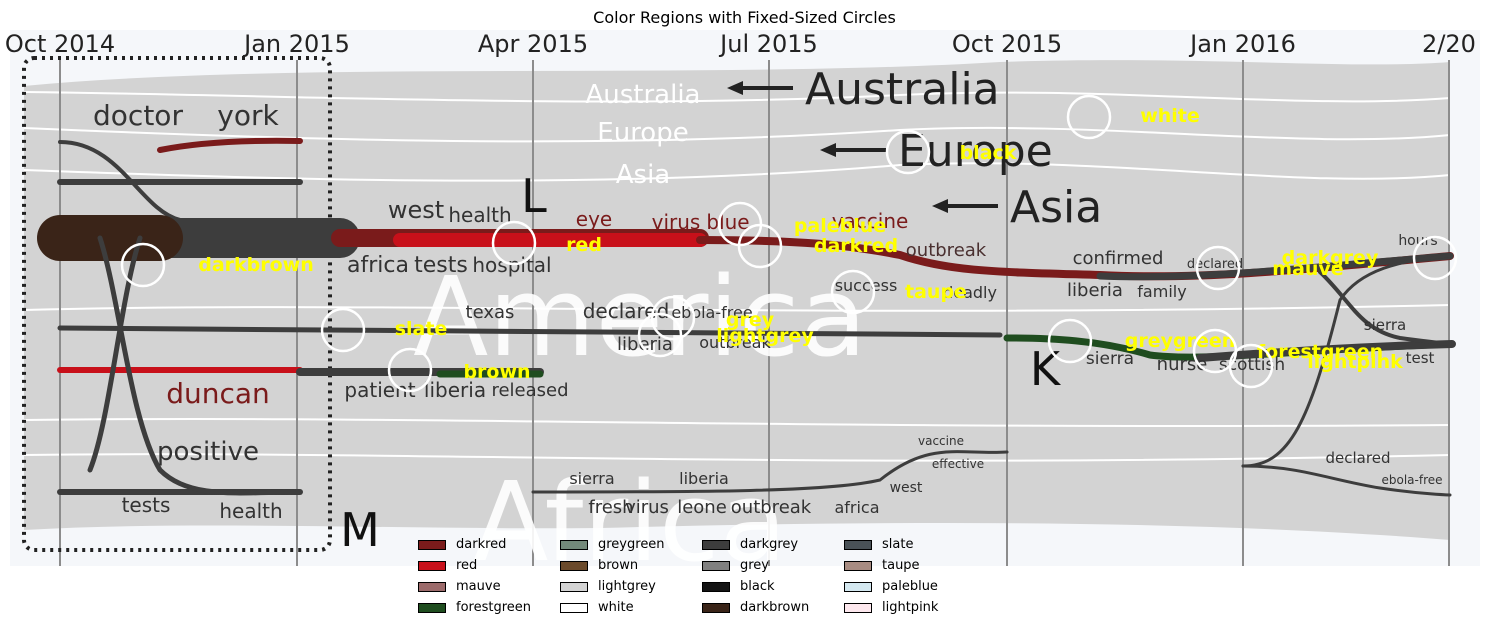 The width and height of the screenshot is (1489, 633). Describe the element at coordinates (906, 488) in the screenshot. I see `topic-word: west` at that location.